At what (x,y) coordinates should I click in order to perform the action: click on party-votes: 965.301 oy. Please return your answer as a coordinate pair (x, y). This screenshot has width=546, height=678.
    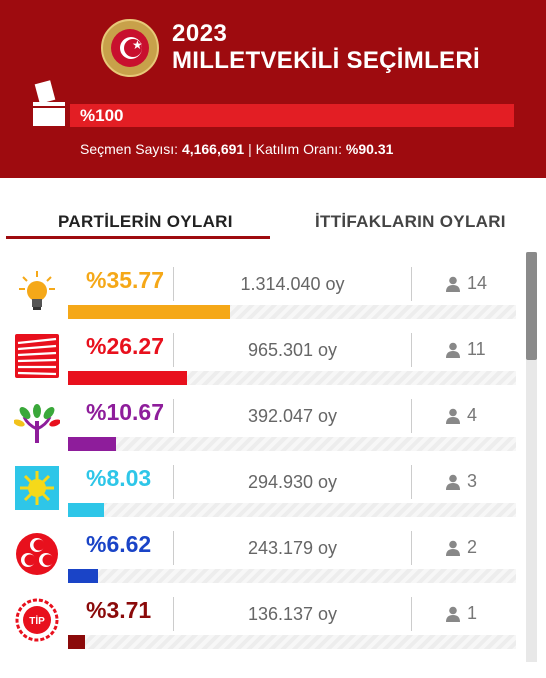
    Looking at the image, I should click on (292, 350).